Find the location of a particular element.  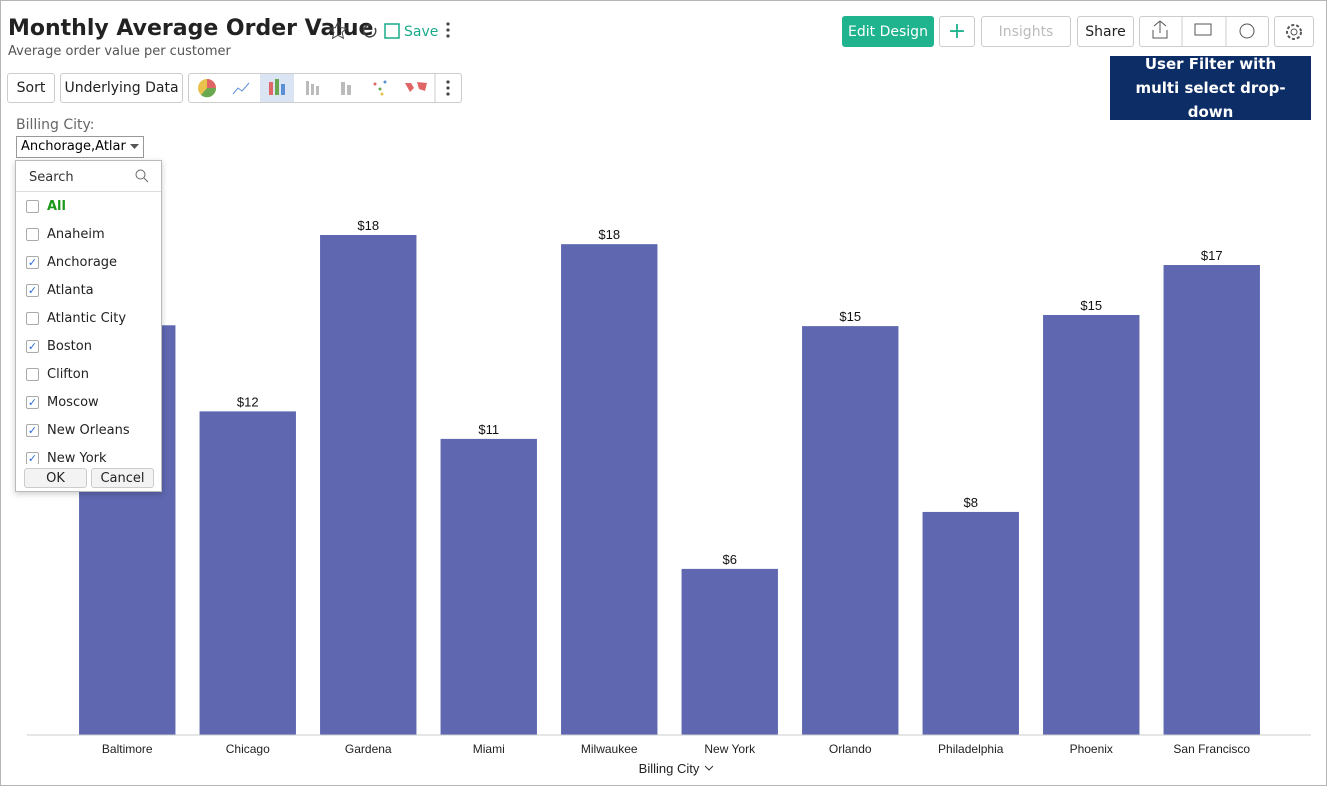

option-label: Atlantic City is located at coordinates (87, 318).